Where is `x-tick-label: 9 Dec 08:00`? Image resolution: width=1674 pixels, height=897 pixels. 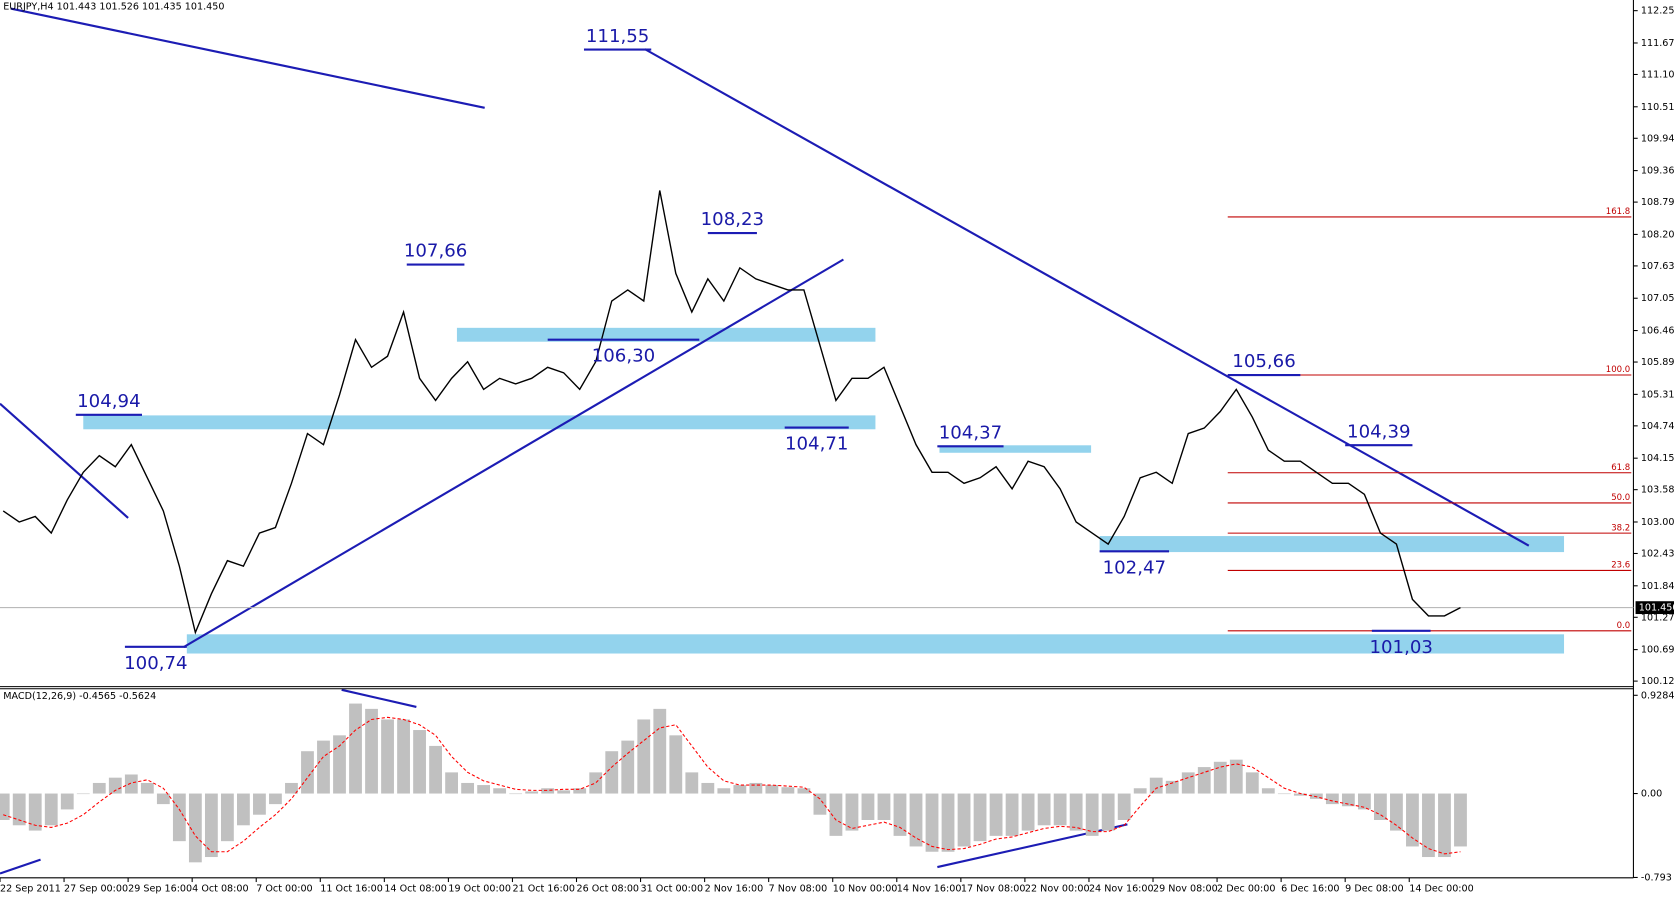 x-tick-label: 9 Dec 08:00 is located at coordinates (1374, 888).